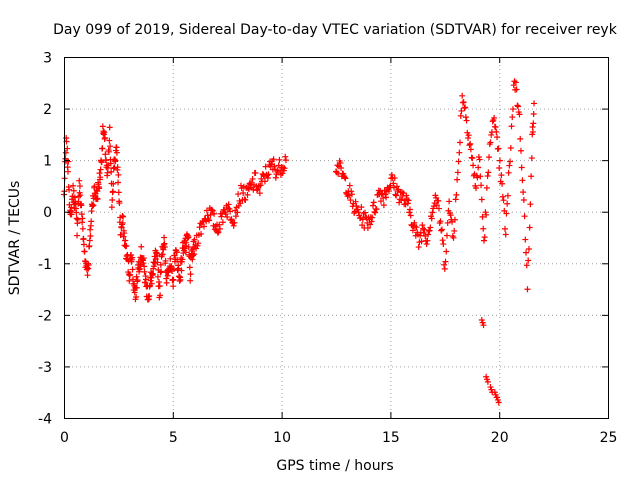 This screenshot has height=480, width=640. Describe the element at coordinates (483, 325) in the screenshot. I see `data-point-outlier` at that location.